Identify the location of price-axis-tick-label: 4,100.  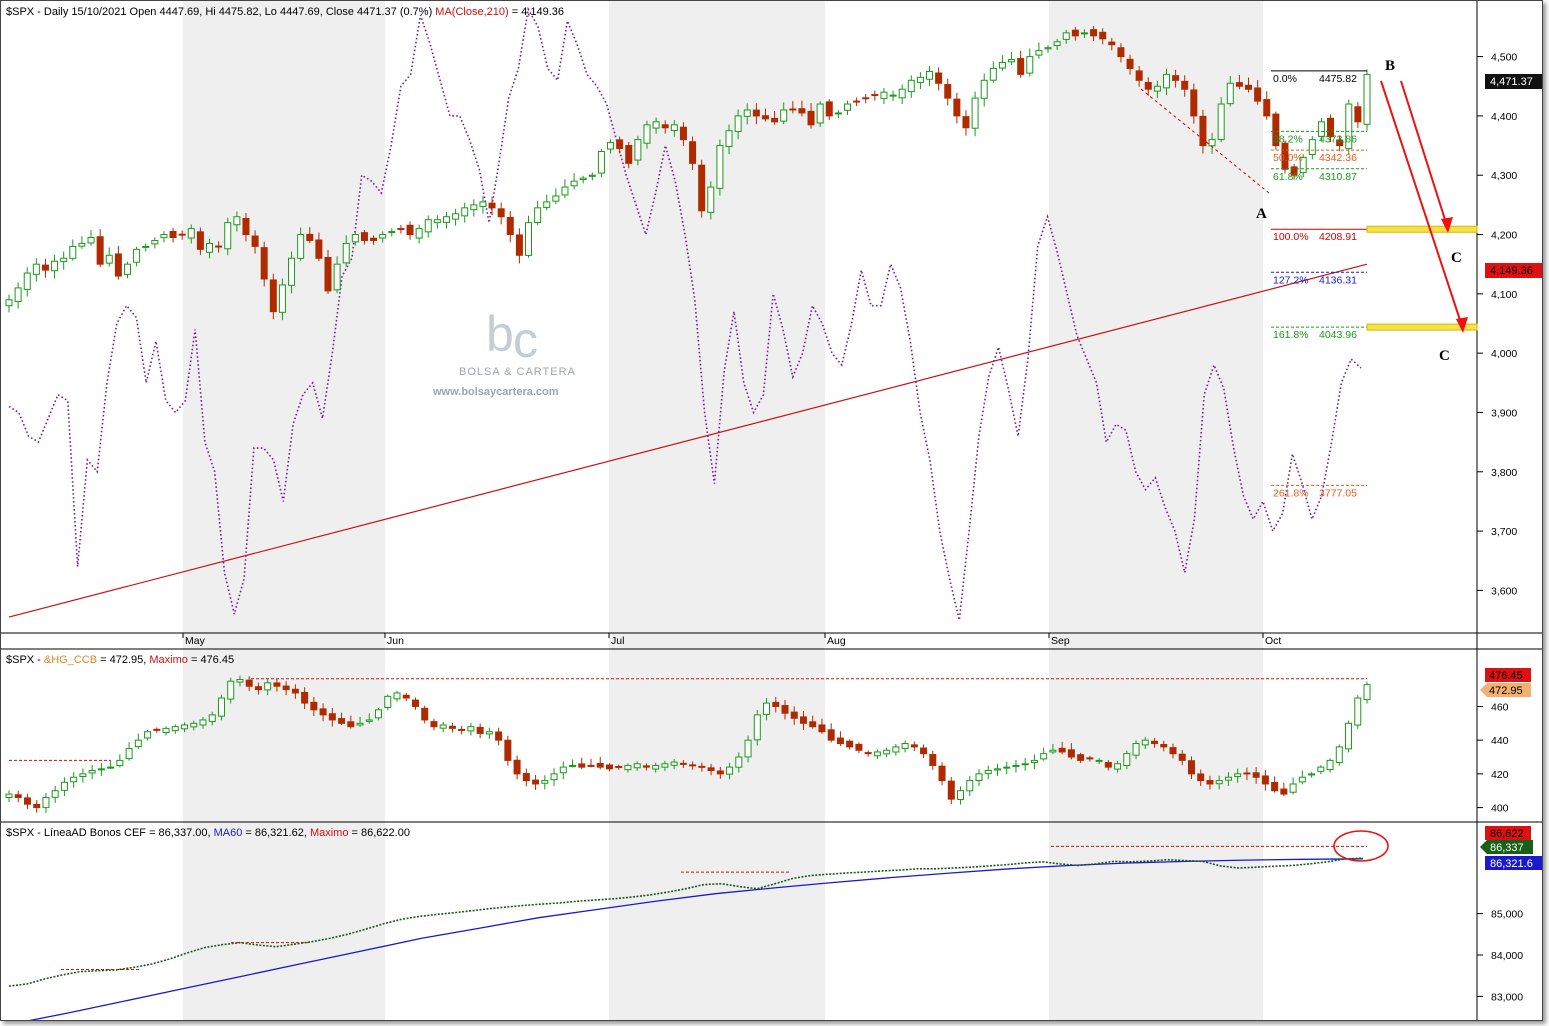
(1504, 295).